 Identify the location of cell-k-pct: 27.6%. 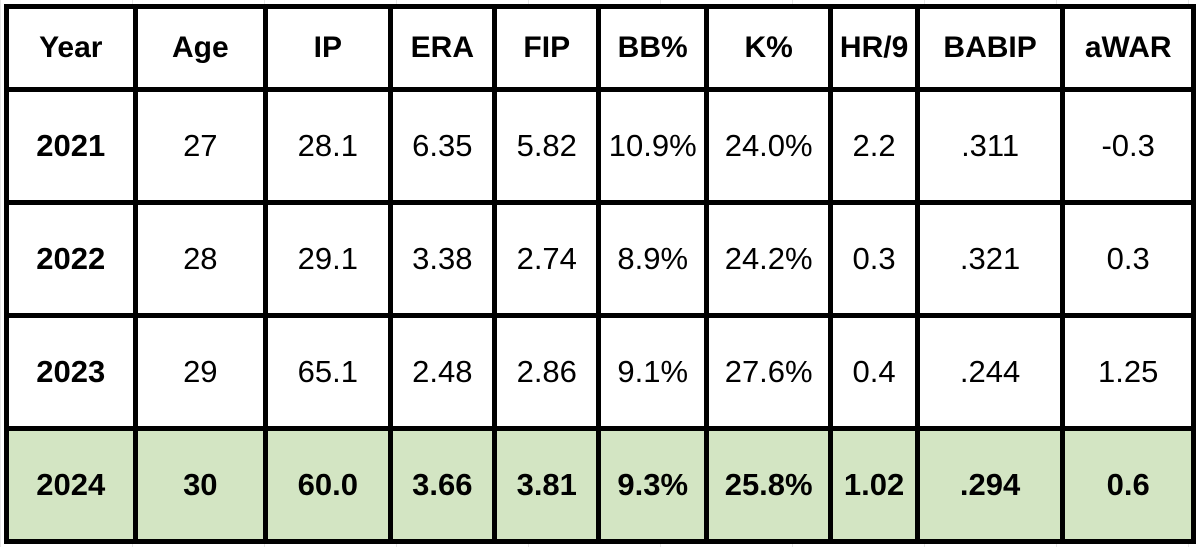
(768, 372).